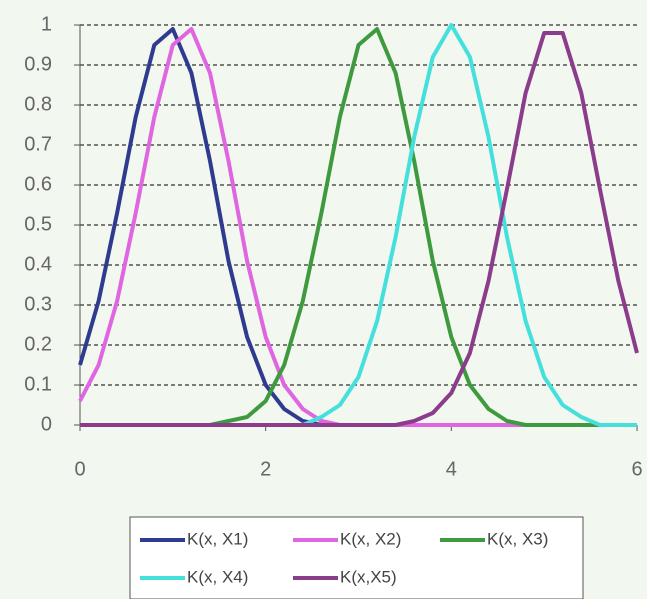 Image resolution: width=647 pixels, height=599 pixels. I want to click on y-tick-label: 0.9, so click(38, 64).